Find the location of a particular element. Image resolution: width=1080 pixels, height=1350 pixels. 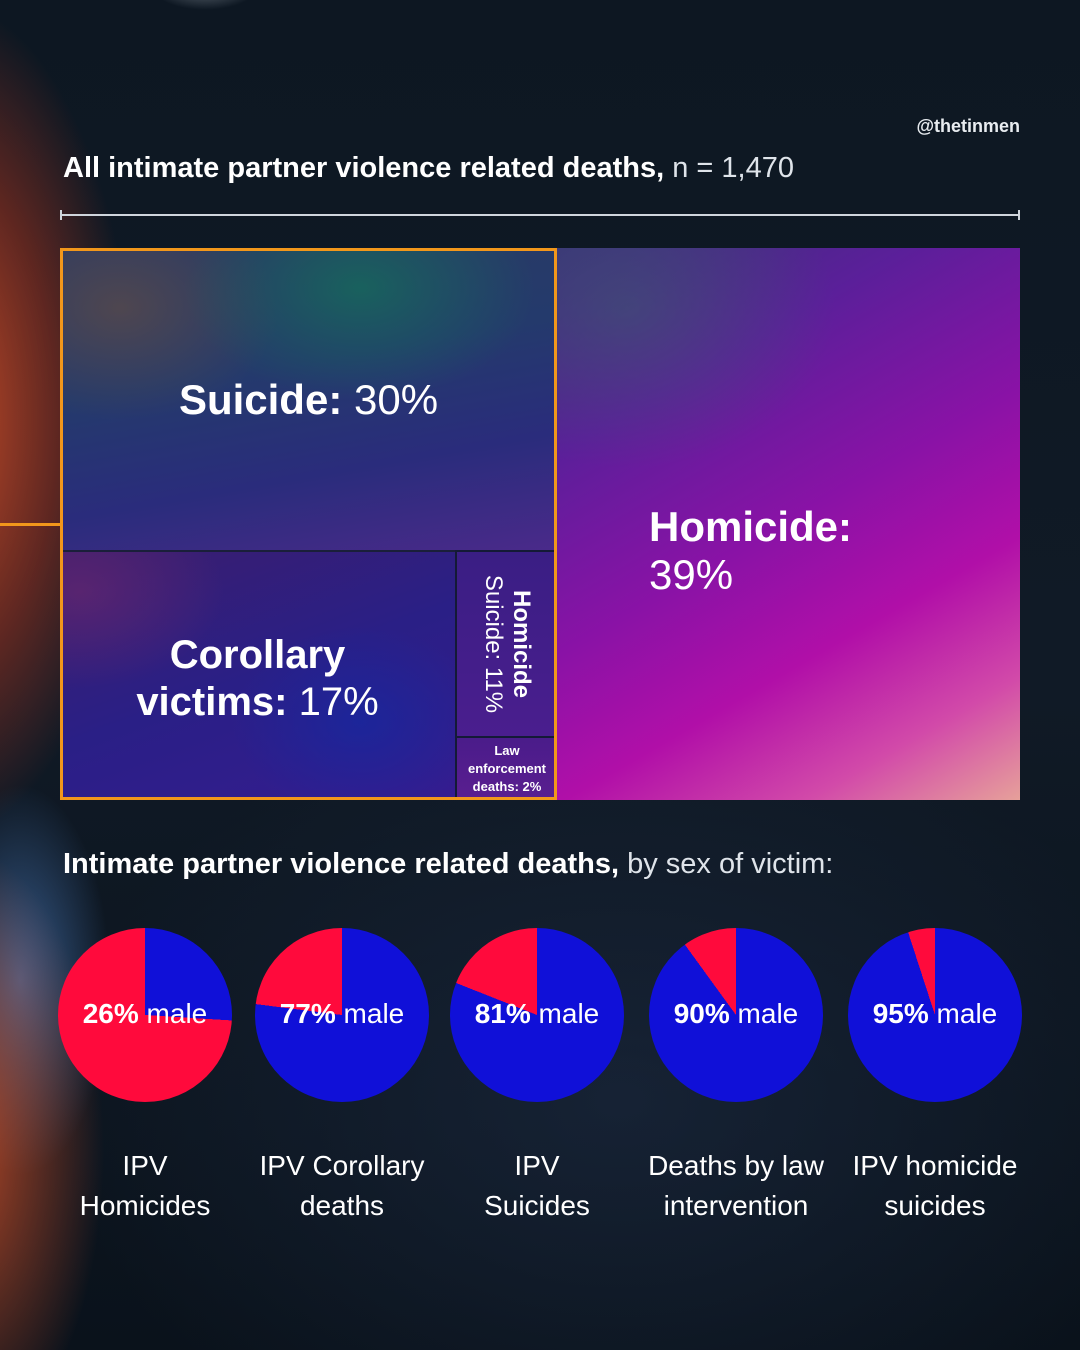

pie-value-label: 81% male is located at coordinates (537, 1014).